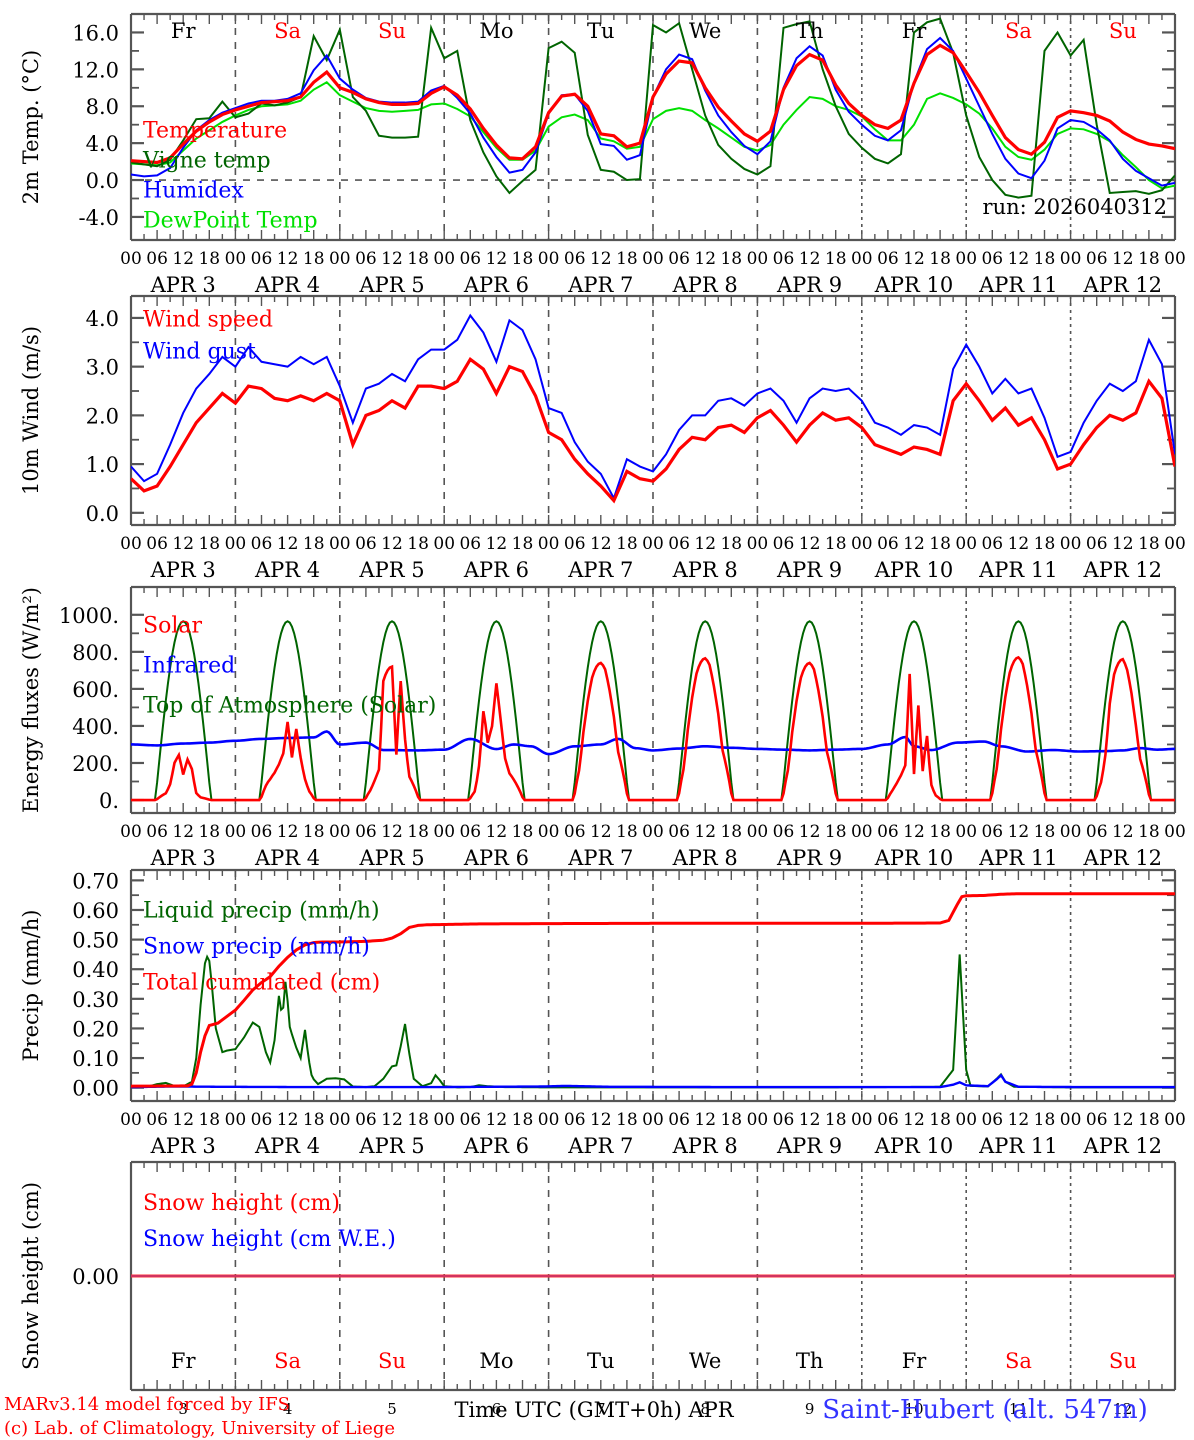 This screenshot has height=1440, width=1194. What do you see at coordinates (915, 1361) in the screenshot?
I see `day-name-label: Fr` at bounding box center [915, 1361].